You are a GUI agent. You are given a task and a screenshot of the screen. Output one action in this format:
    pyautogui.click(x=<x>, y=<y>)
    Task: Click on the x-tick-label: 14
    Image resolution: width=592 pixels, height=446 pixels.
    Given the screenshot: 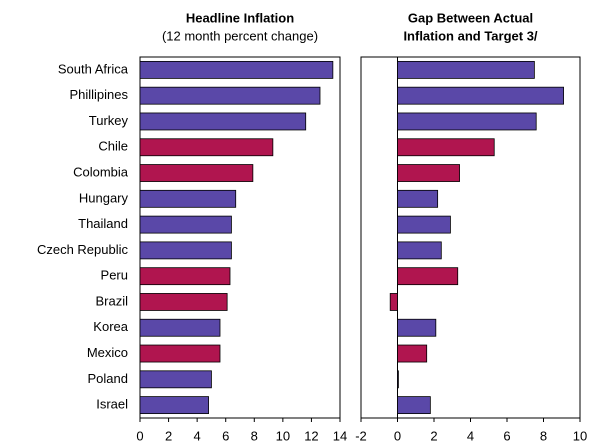 What is the action you would take?
    pyautogui.click(x=340, y=435)
    